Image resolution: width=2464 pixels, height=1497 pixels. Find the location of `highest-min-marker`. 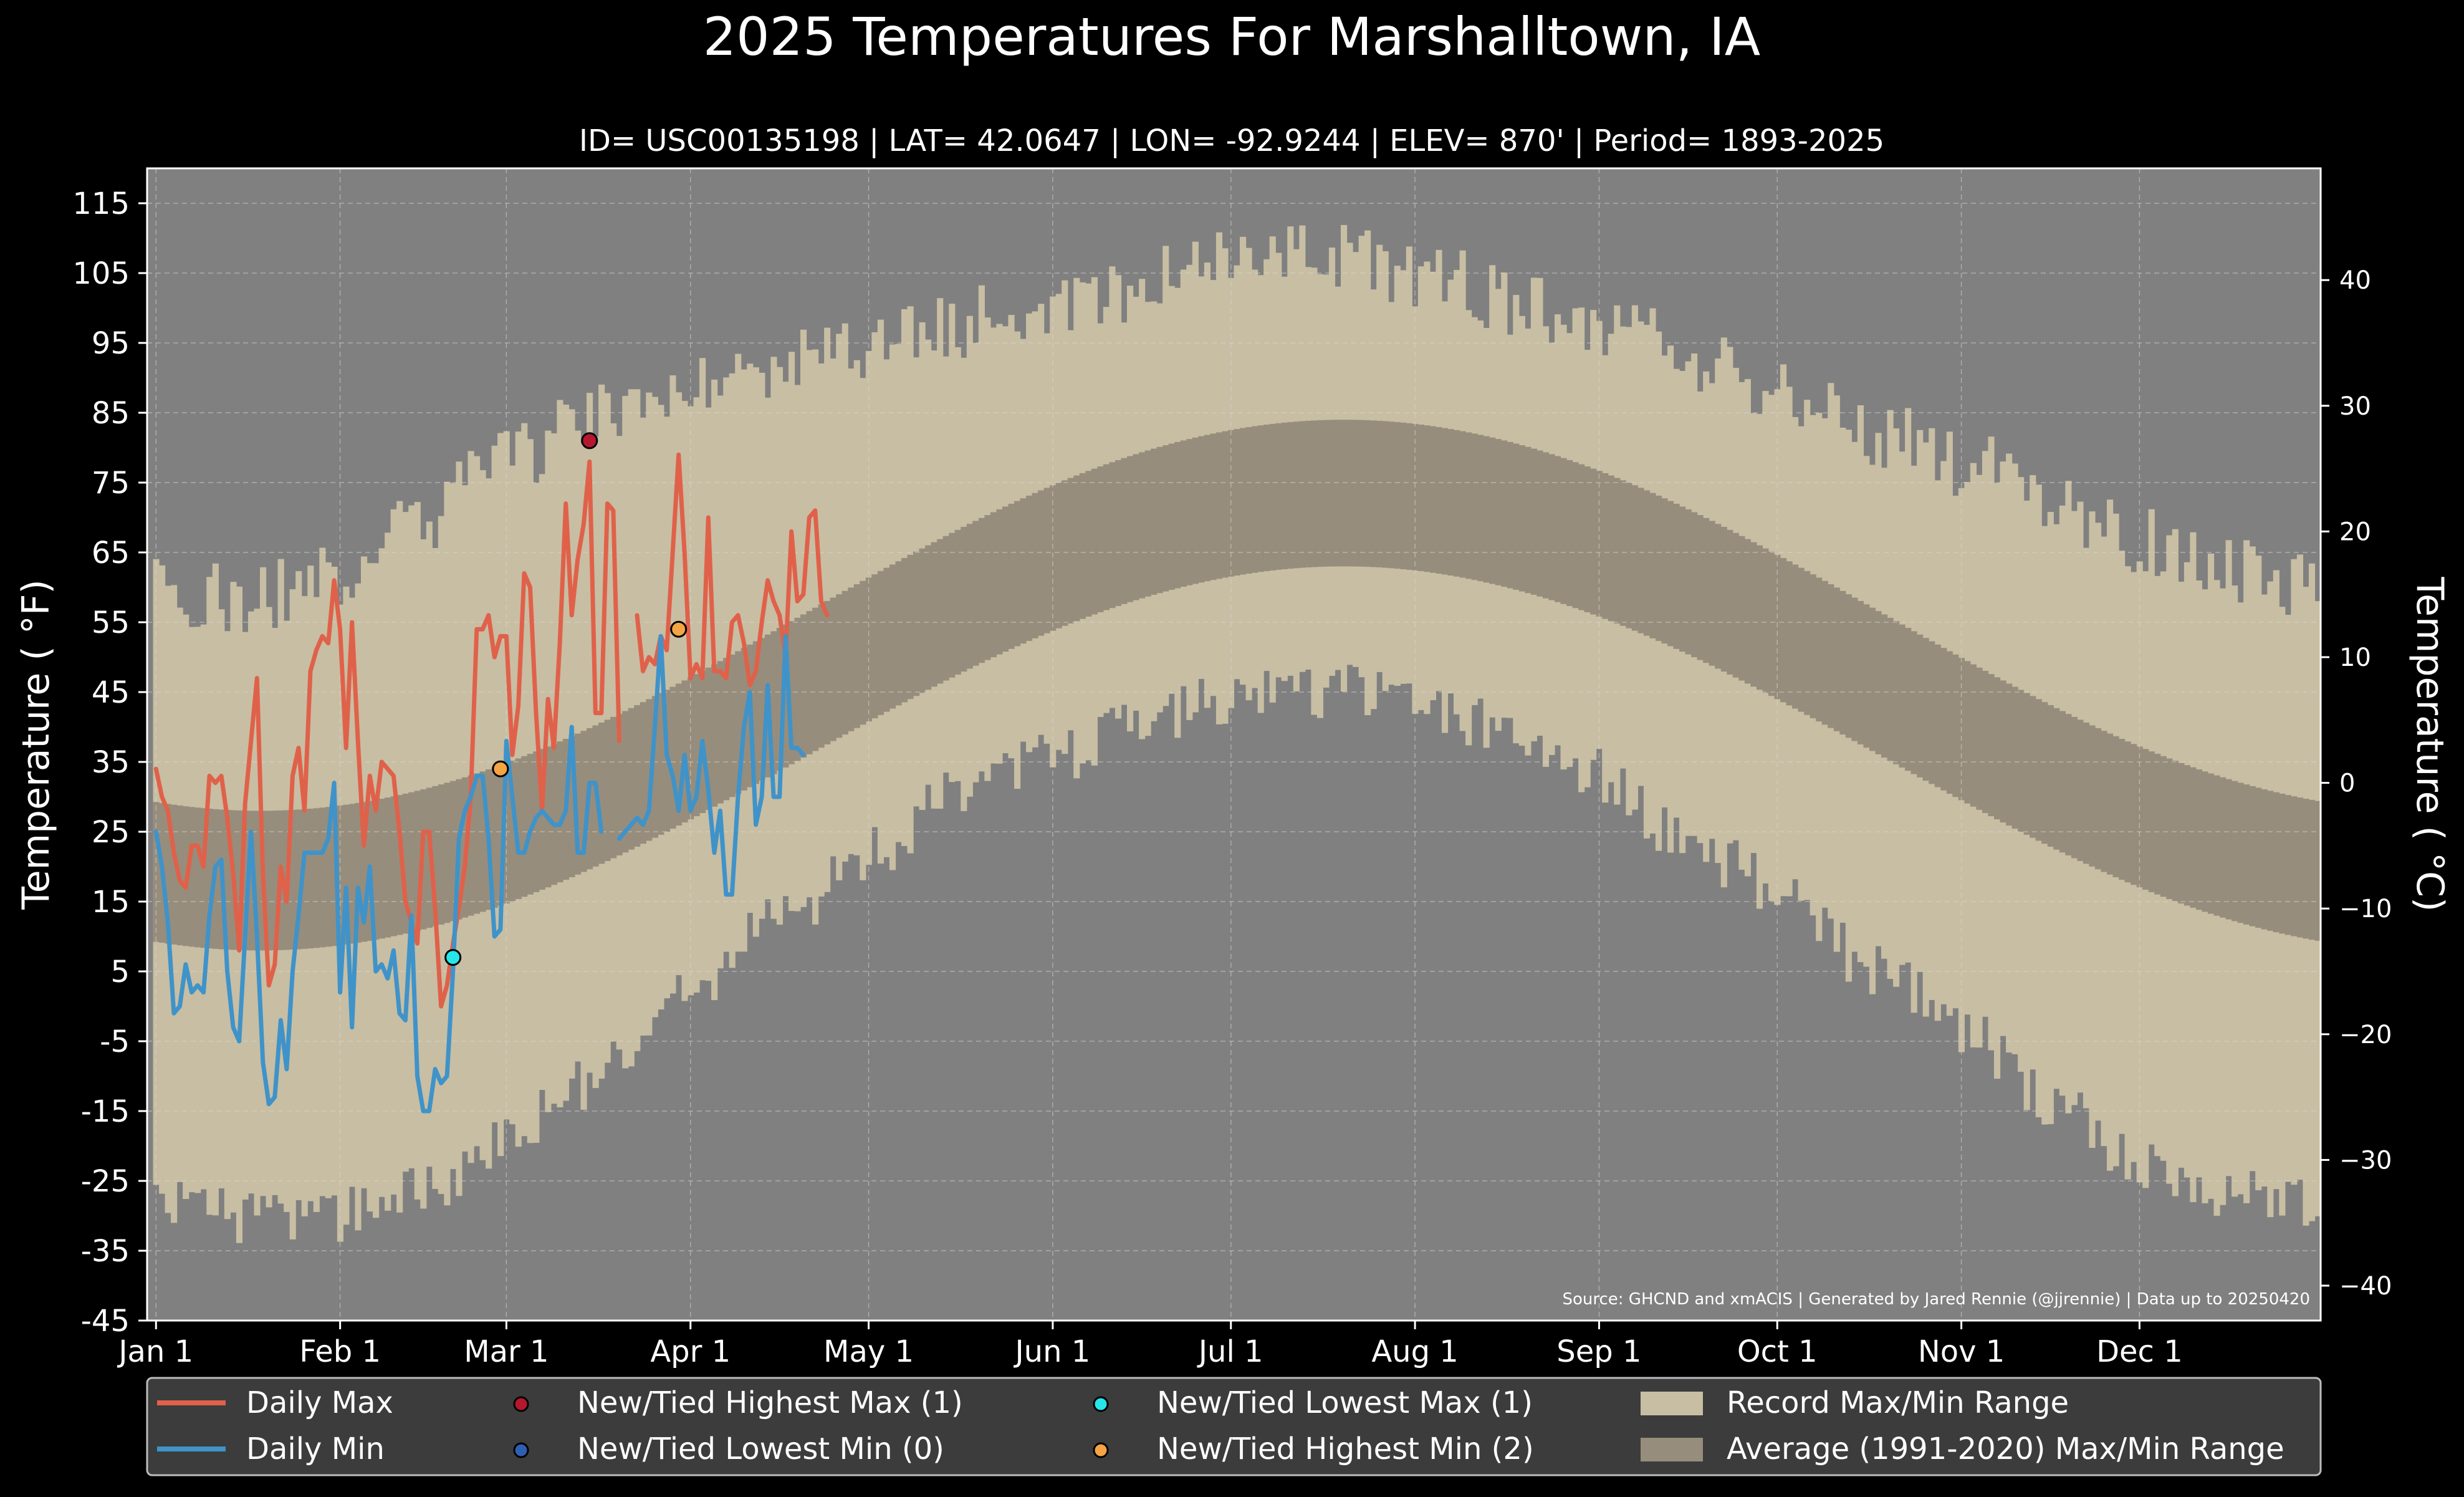

highest-min-marker is located at coordinates (679, 629).